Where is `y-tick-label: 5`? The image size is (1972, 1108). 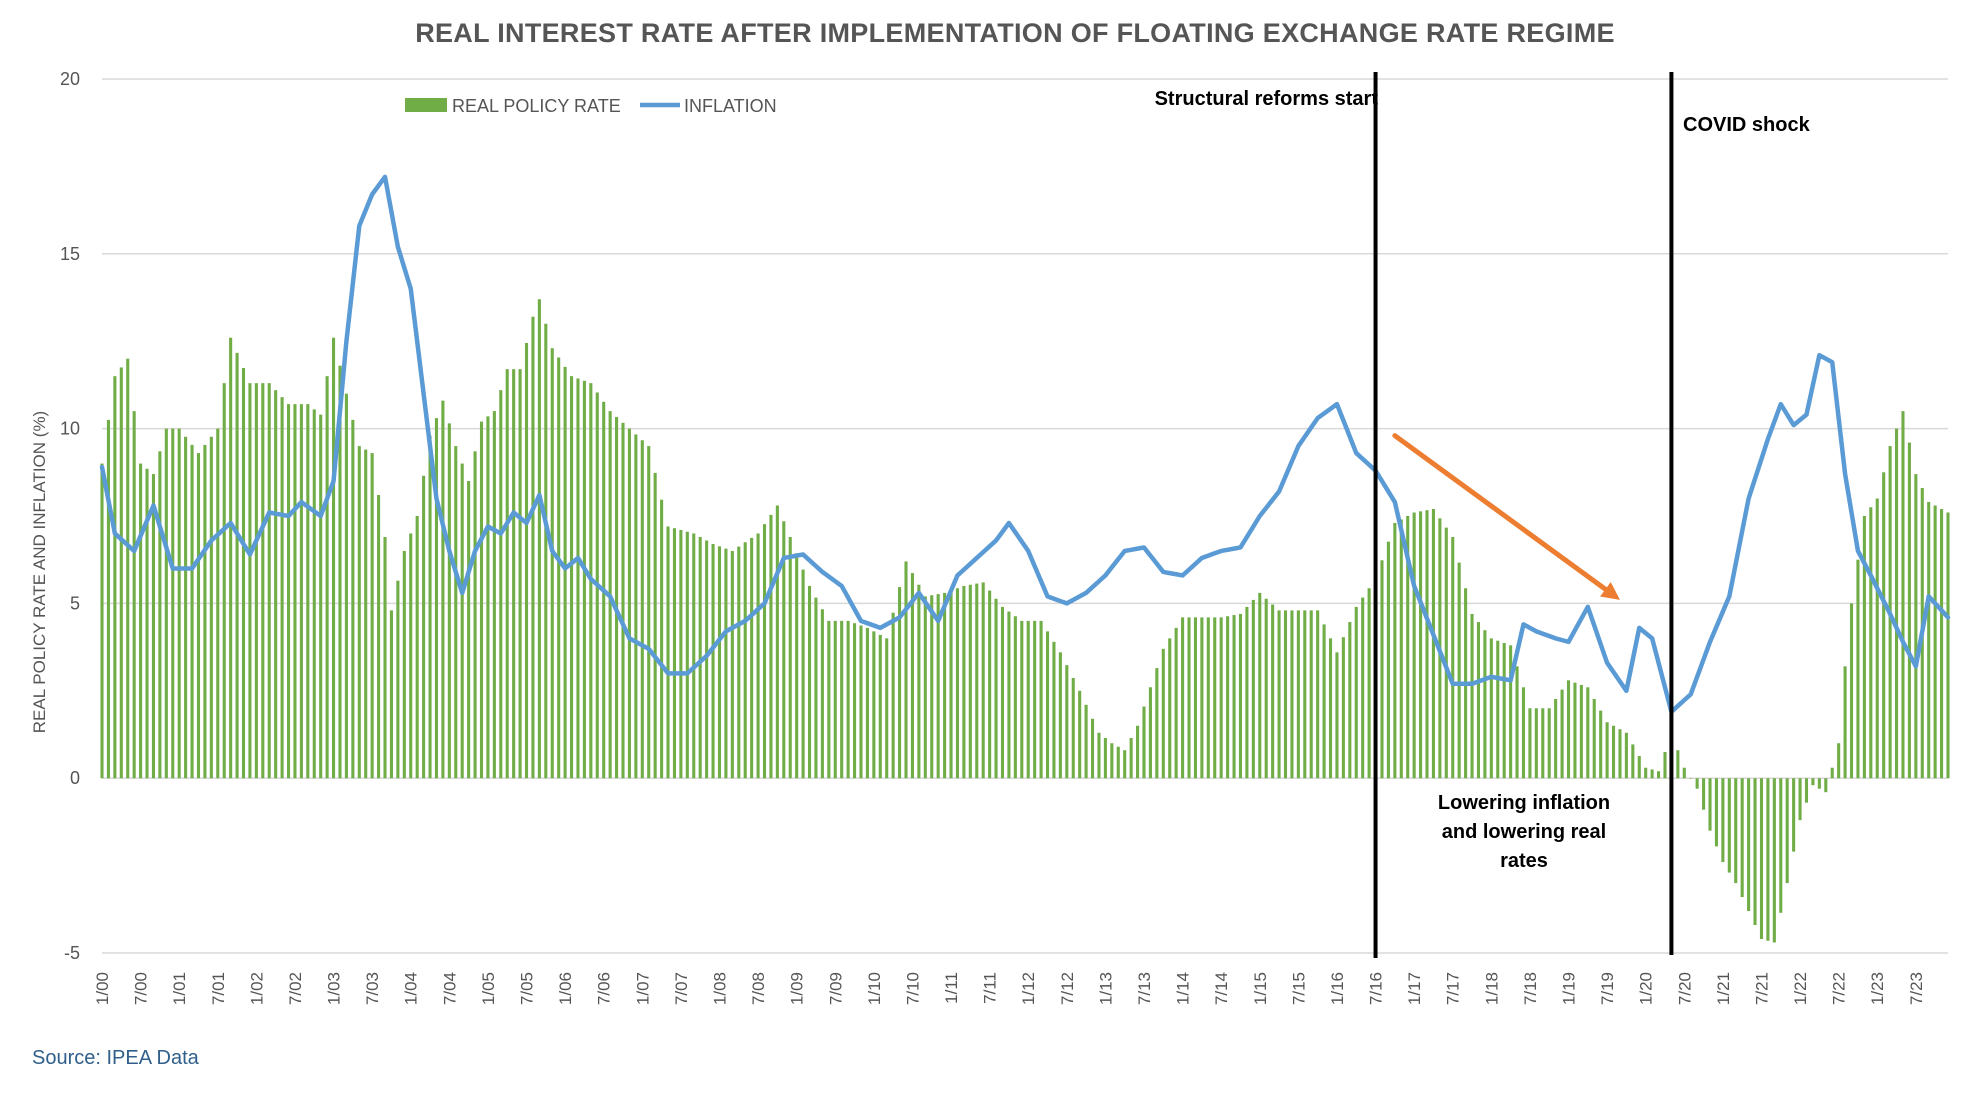
y-tick-label: 5 is located at coordinates (75, 603).